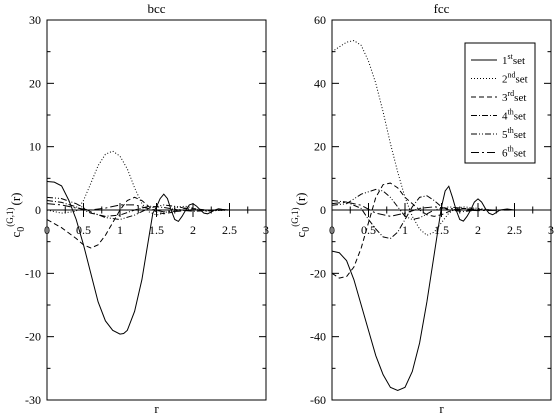  What do you see at coordinates (318, 400) in the screenshot?
I see `y-tick-label: -60` at bounding box center [318, 400].